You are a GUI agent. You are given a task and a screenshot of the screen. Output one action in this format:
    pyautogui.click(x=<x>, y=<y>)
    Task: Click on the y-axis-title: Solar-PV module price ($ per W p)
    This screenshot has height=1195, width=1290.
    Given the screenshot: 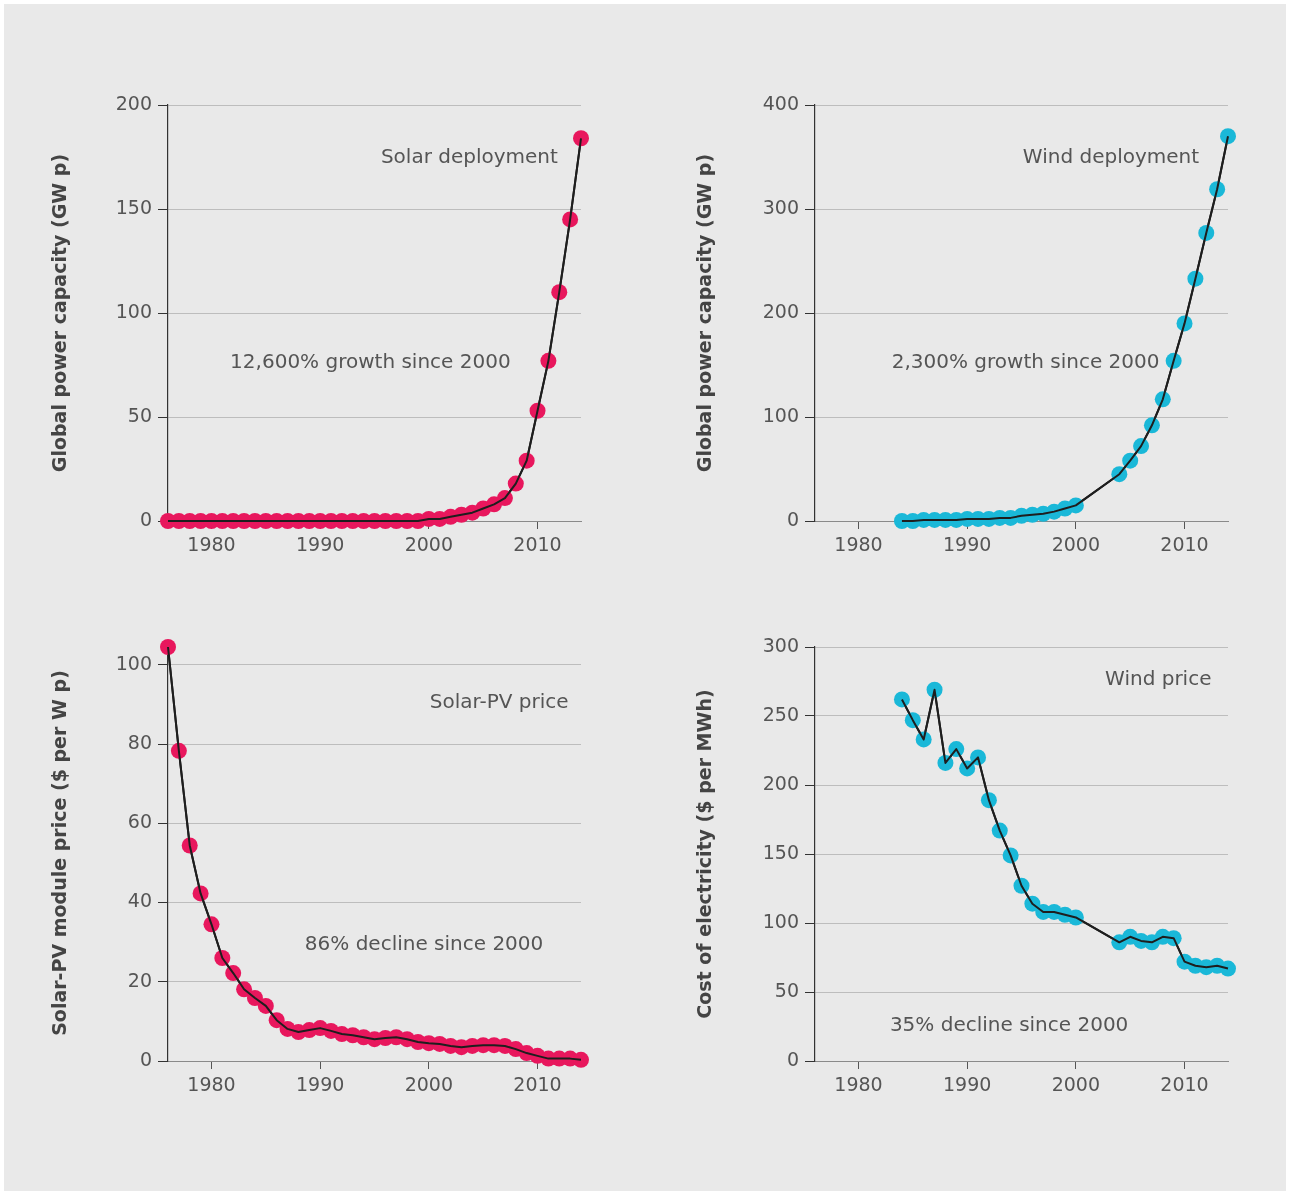 What is the action you would take?
    pyautogui.click(x=59, y=853)
    